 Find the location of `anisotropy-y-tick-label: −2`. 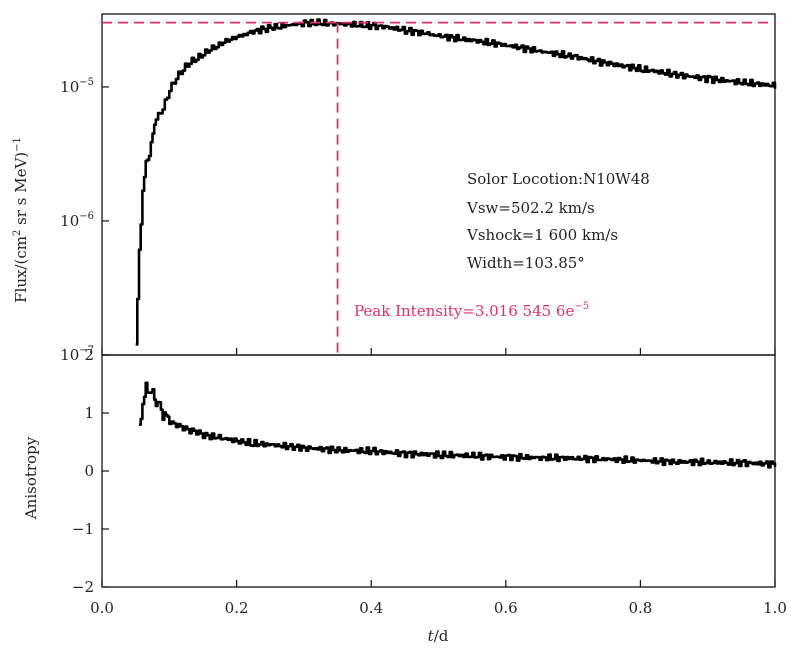

anisotropy-y-tick-label: −2 is located at coordinates (83, 587).